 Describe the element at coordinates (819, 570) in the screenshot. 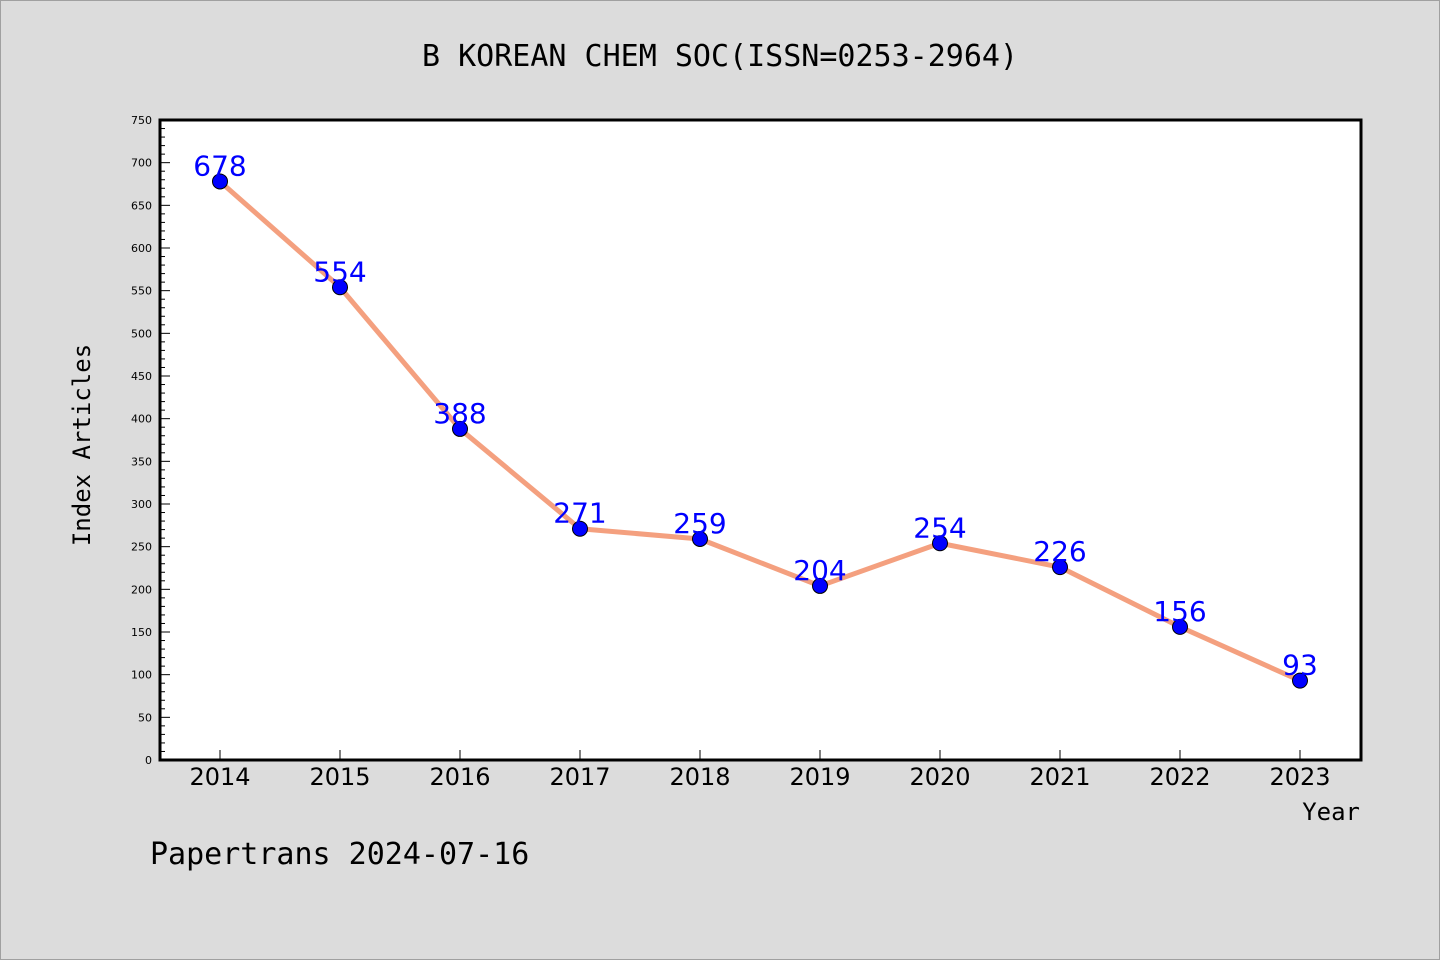

I see `data-label: 204` at that location.